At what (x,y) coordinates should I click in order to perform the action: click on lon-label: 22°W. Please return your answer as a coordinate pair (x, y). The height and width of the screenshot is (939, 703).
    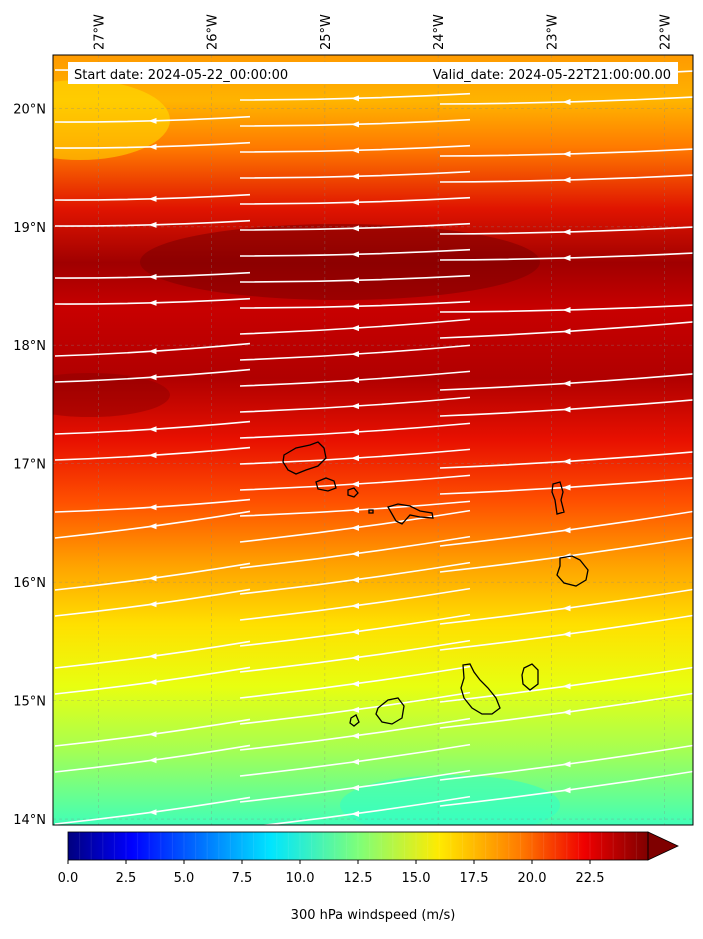
    Looking at the image, I should click on (666, 32).